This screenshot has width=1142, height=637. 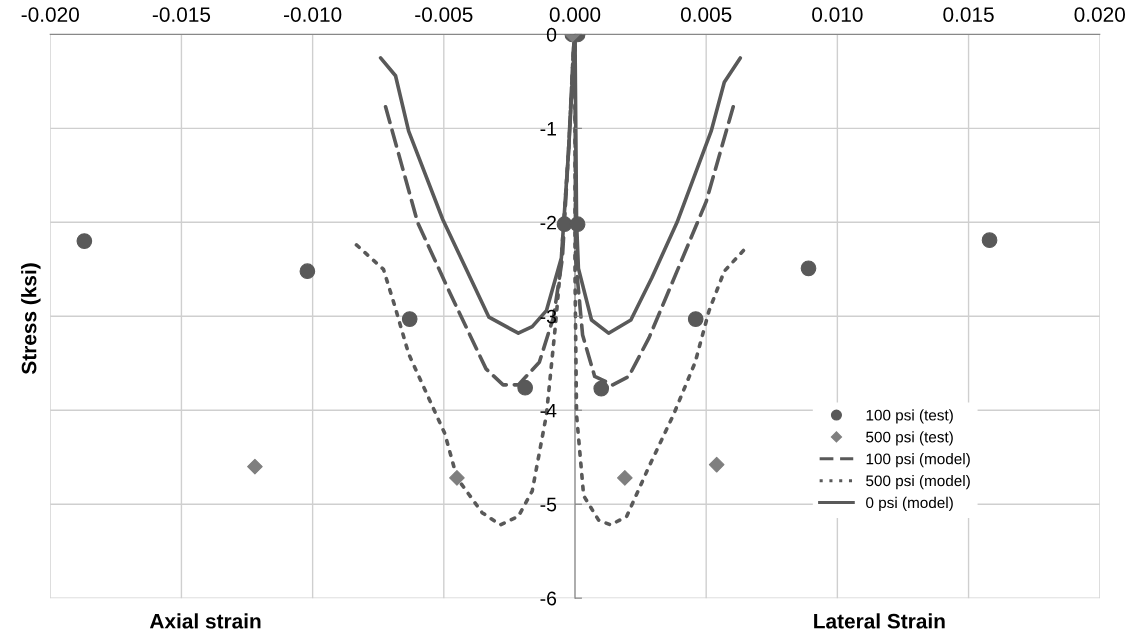 What do you see at coordinates (837, 14) in the screenshot?
I see `x-tick-label: 0.010` at bounding box center [837, 14].